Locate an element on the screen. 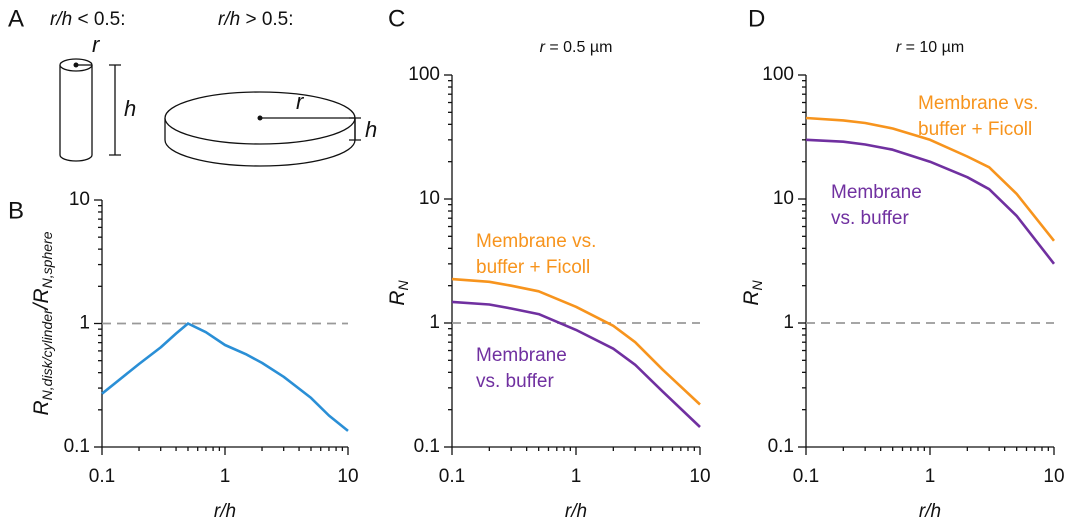 The width and height of the screenshot is (1075, 531). text-part: > 0.5: is located at coordinates (266, 19).